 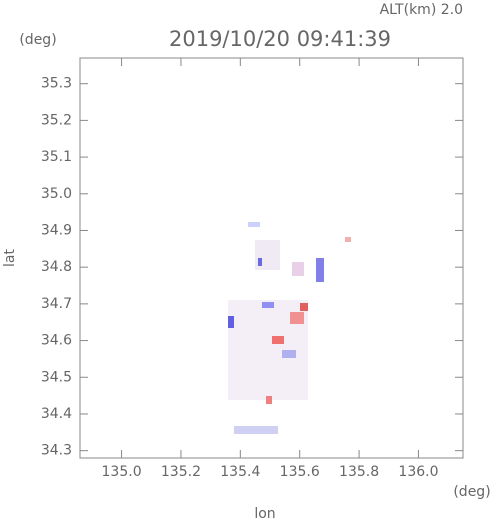 I want to click on chart-title: 2019/10/20 09:41:39, so click(x=280, y=39).